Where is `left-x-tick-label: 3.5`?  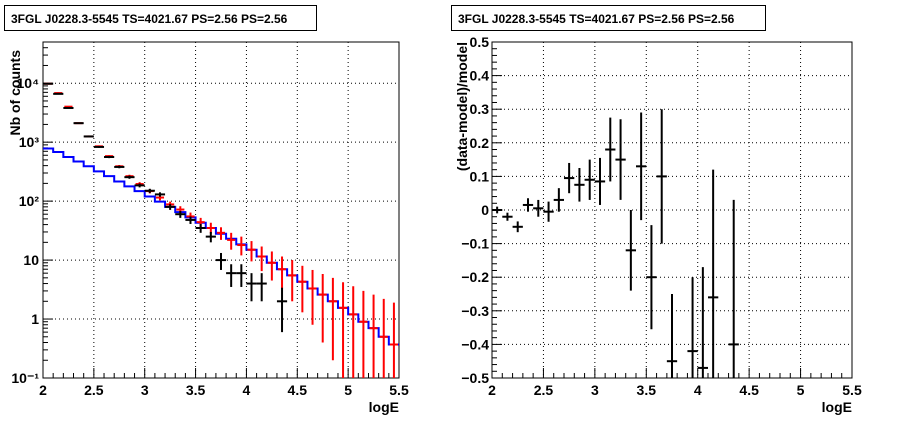
left-x-tick-label: 3.5 is located at coordinates (196, 390).